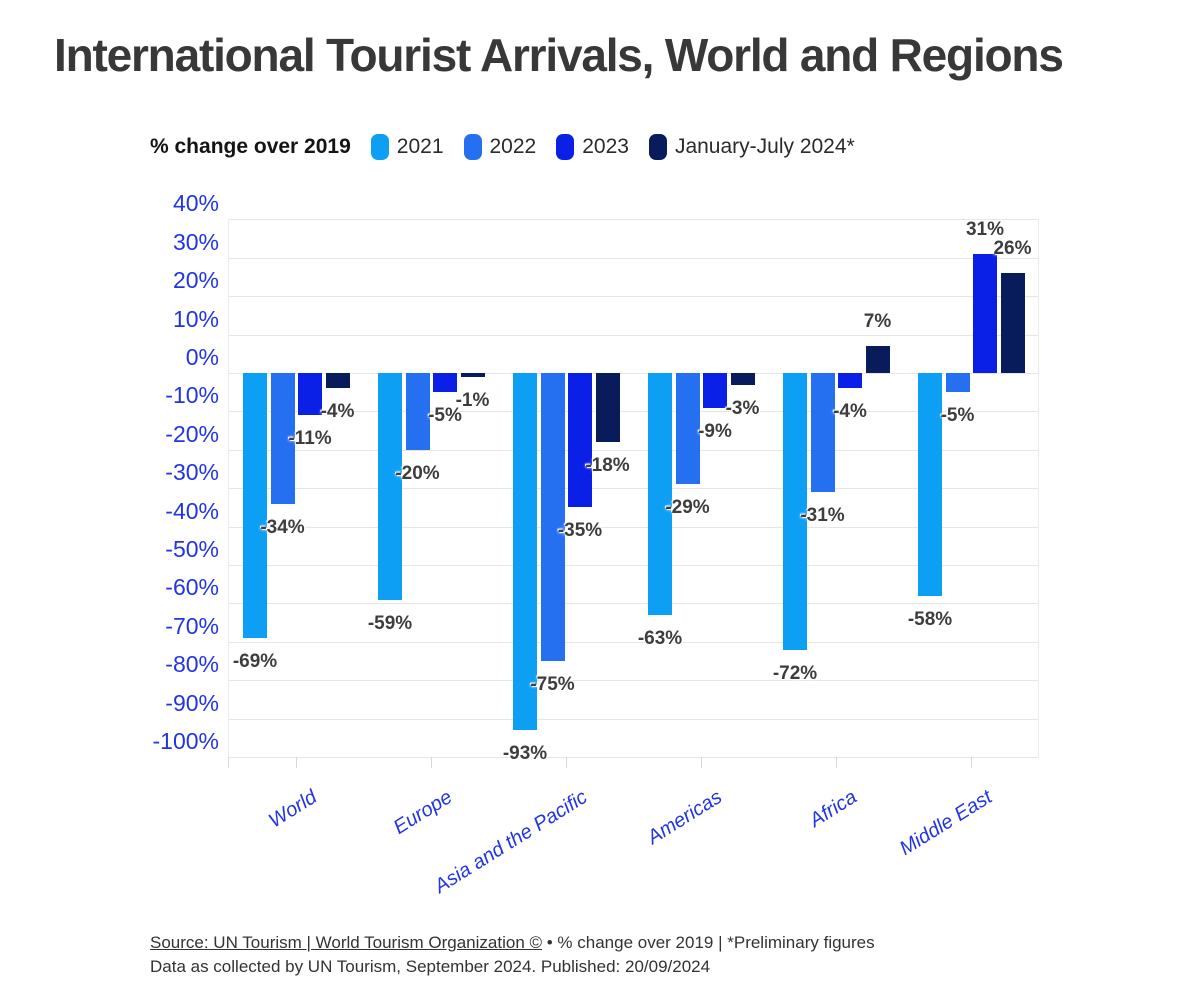 The image size is (1200, 993). Describe the element at coordinates (715, 431) in the screenshot. I see `bar-value-label: -9%` at that location.